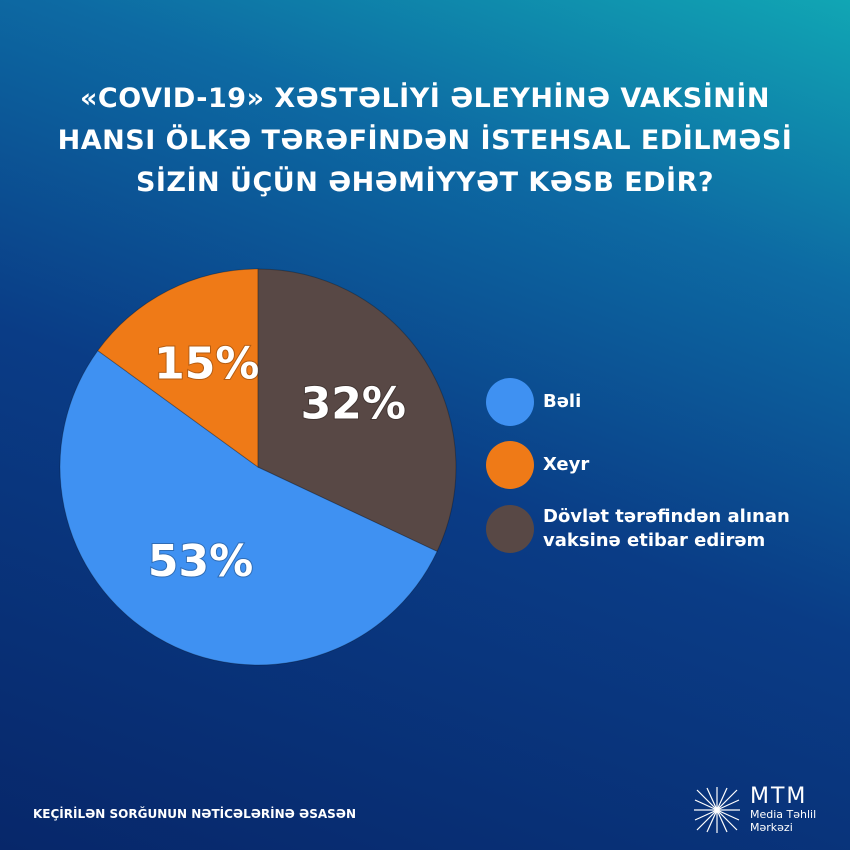 The height and width of the screenshot is (850, 850). Describe the element at coordinates (562, 401) in the screenshot. I see `legend-label: Bəli` at that location.